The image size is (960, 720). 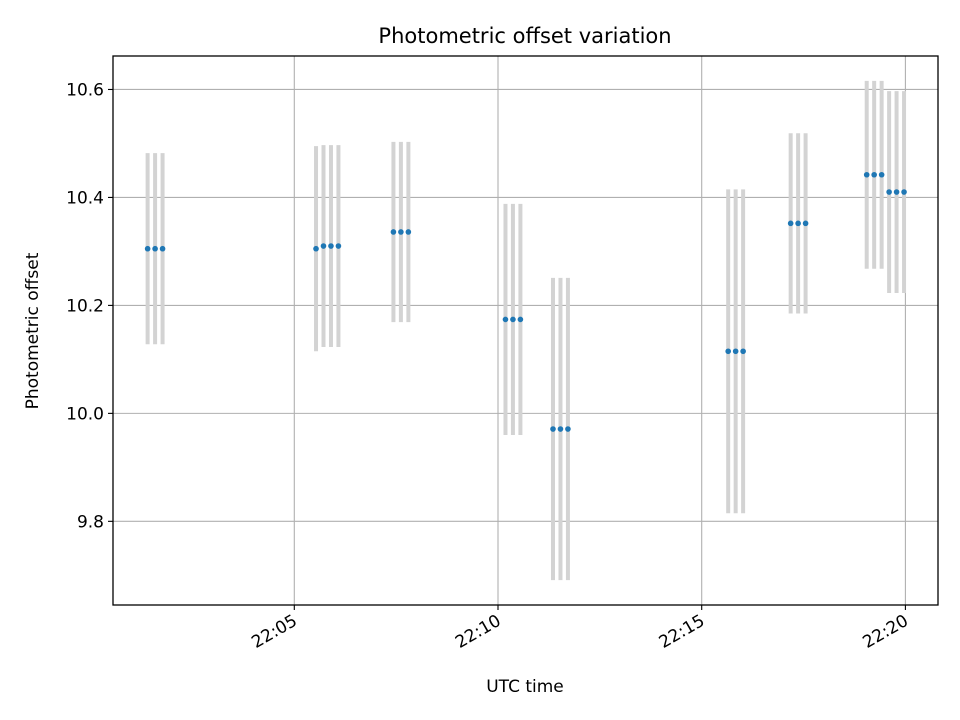 What do you see at coordinates (85, 198) in the screenshot?
I see `y-tick-label: 10.4` at bounding box center [85, 198].